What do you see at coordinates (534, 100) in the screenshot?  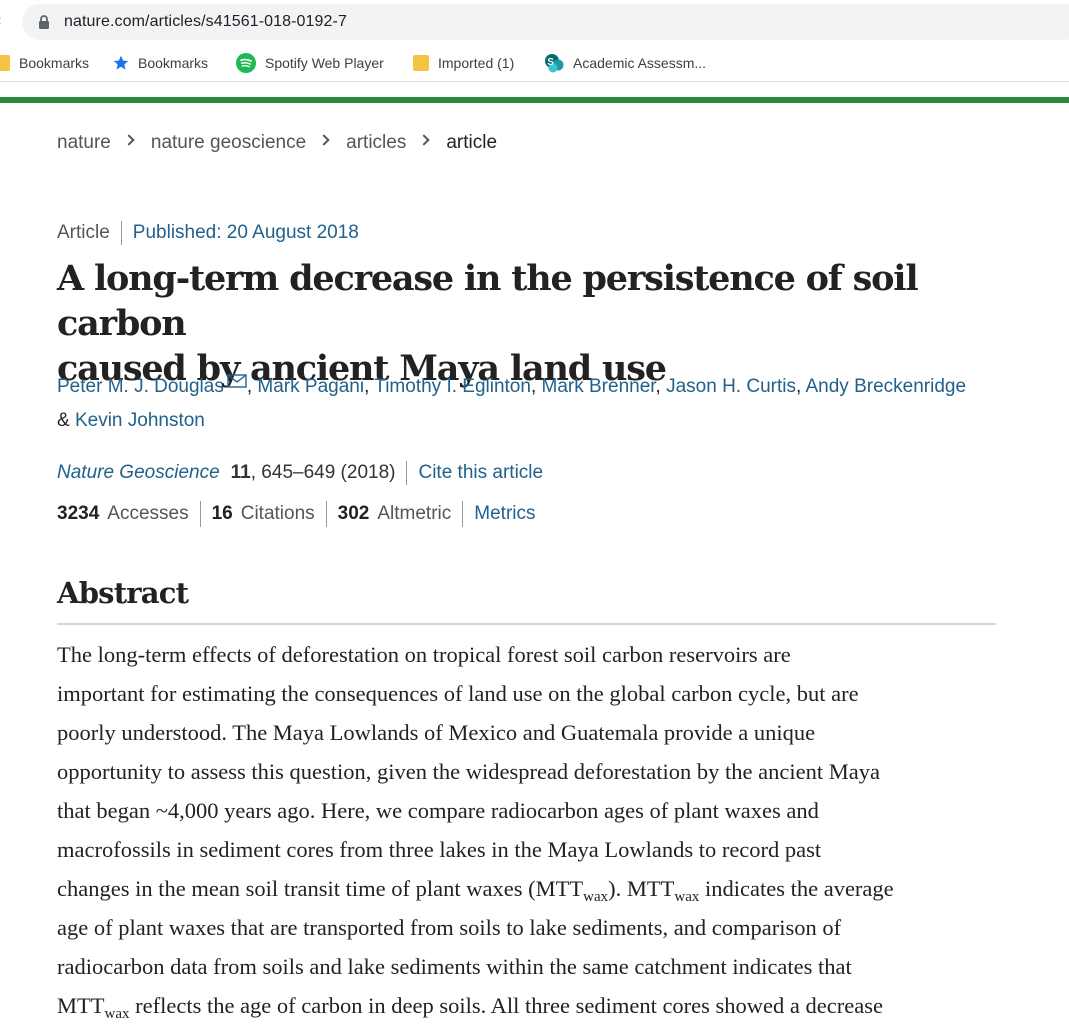 I see `site-header-bar` at bounding box center [534, 100].